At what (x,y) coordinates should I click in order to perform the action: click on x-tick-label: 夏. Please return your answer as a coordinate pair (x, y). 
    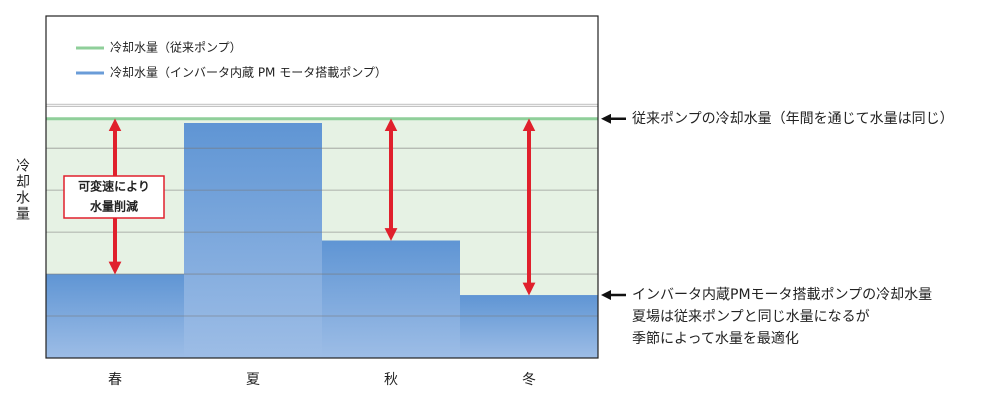
    Looking at the image, I should click on (253, 380).